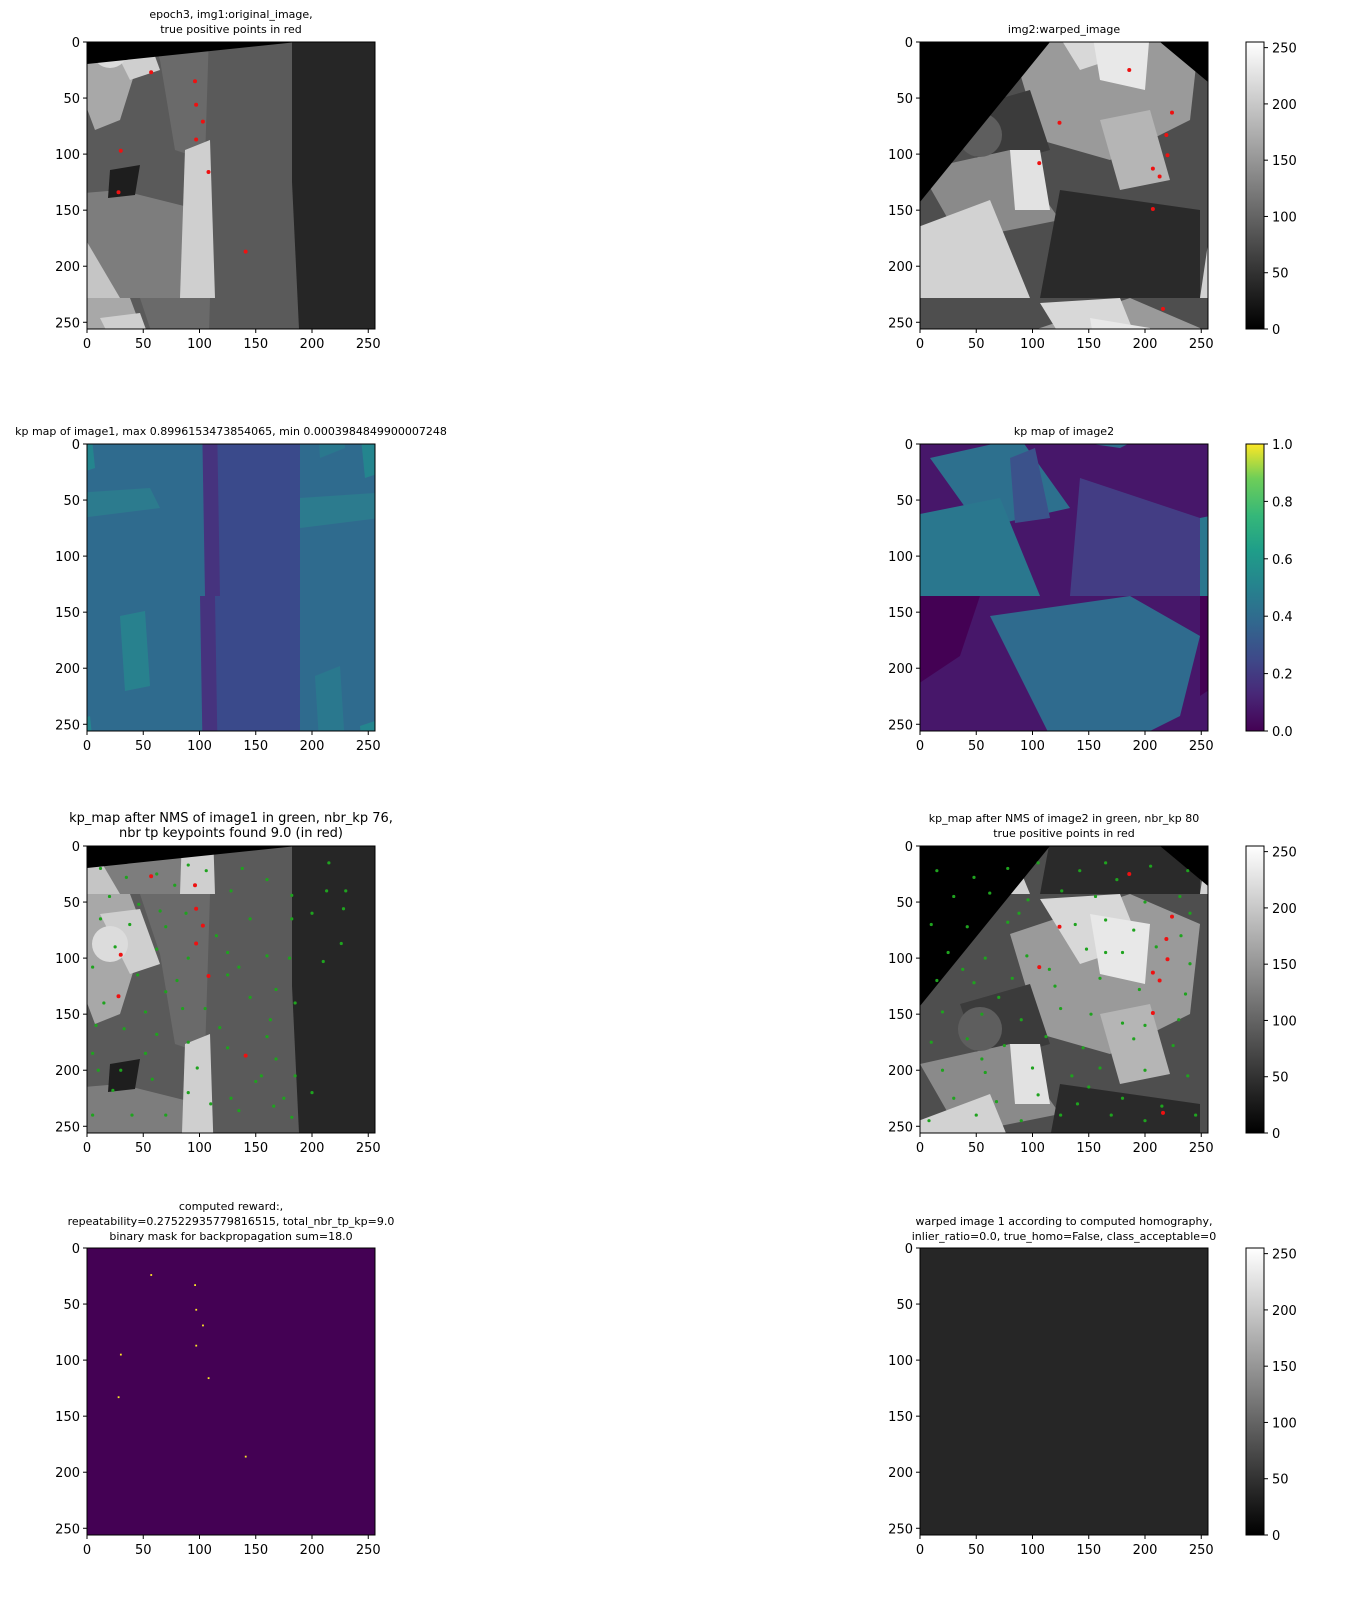  Describe the element at coordinates (333, 185) in the screenshot. I see `dark-region` at that location.